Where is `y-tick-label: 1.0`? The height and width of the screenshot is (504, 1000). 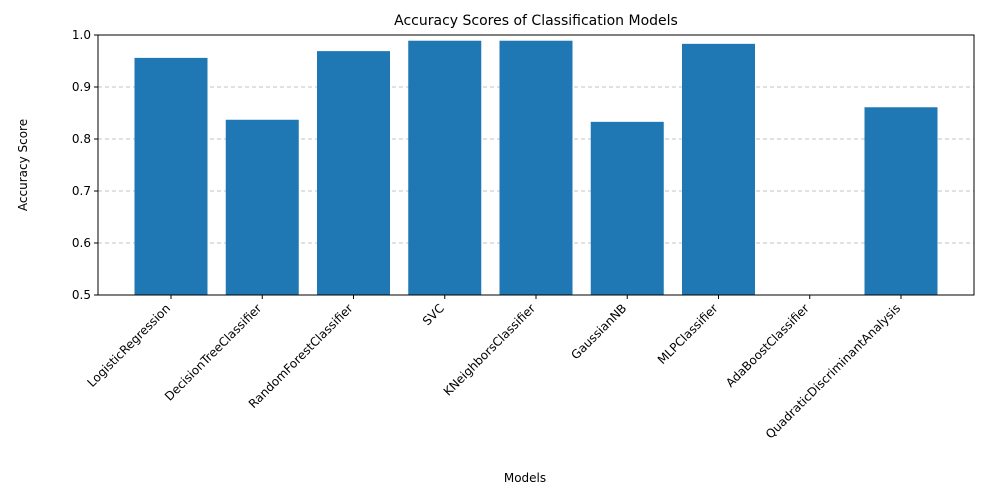
y-tick-label: 1.0 is located at coordinates (81, 35).